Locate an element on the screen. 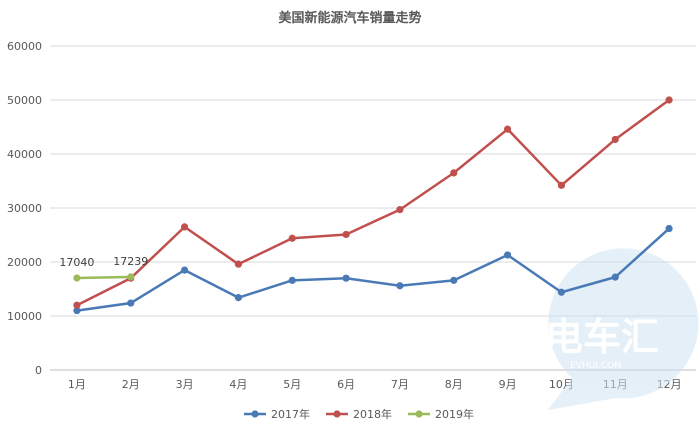  y-tick-label: 50000 is located at coordinates (24, 100).